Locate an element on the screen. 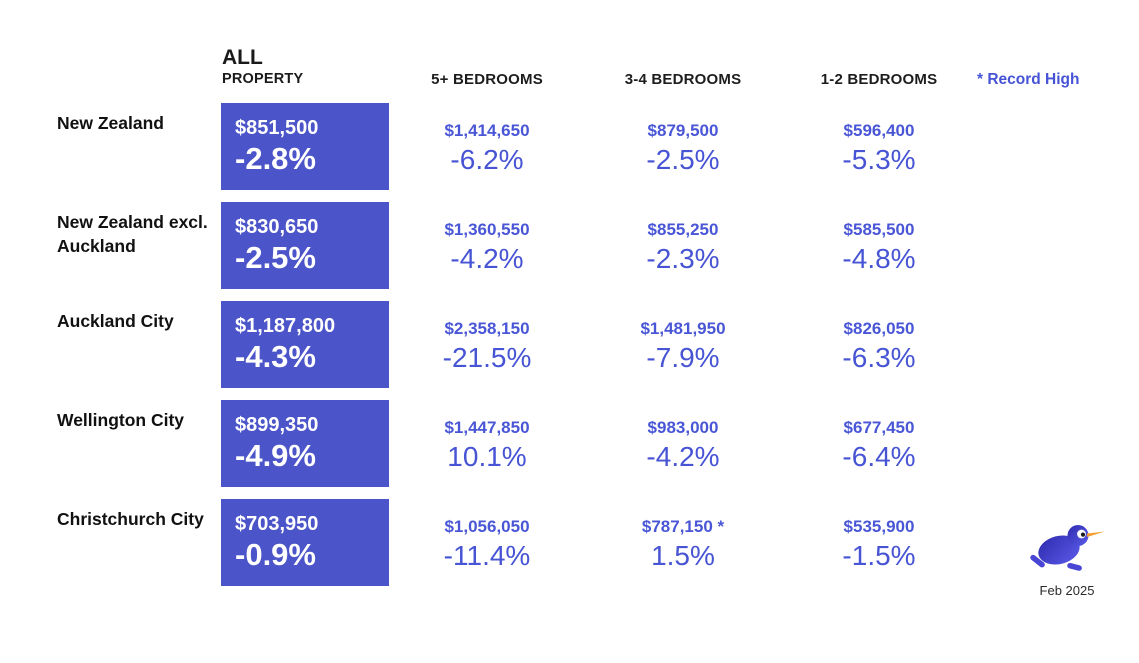 The height and width of the screenshot is (663, 1139). bed12-price: $596,400 is located at coordinates (879, 130).